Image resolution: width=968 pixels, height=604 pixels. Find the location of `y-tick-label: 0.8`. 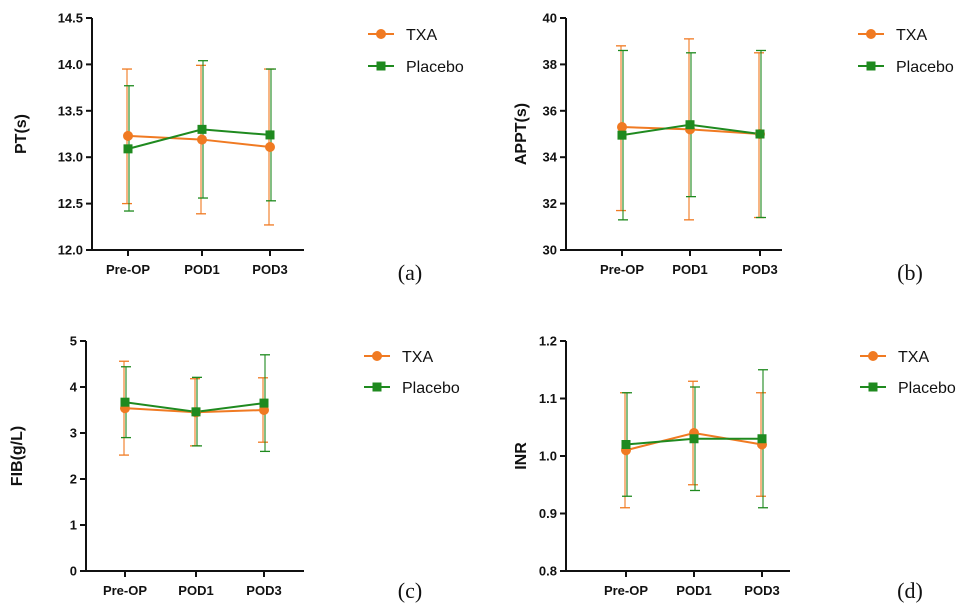

y-tick-label: 0.8 is located at coordinates (548, 571).